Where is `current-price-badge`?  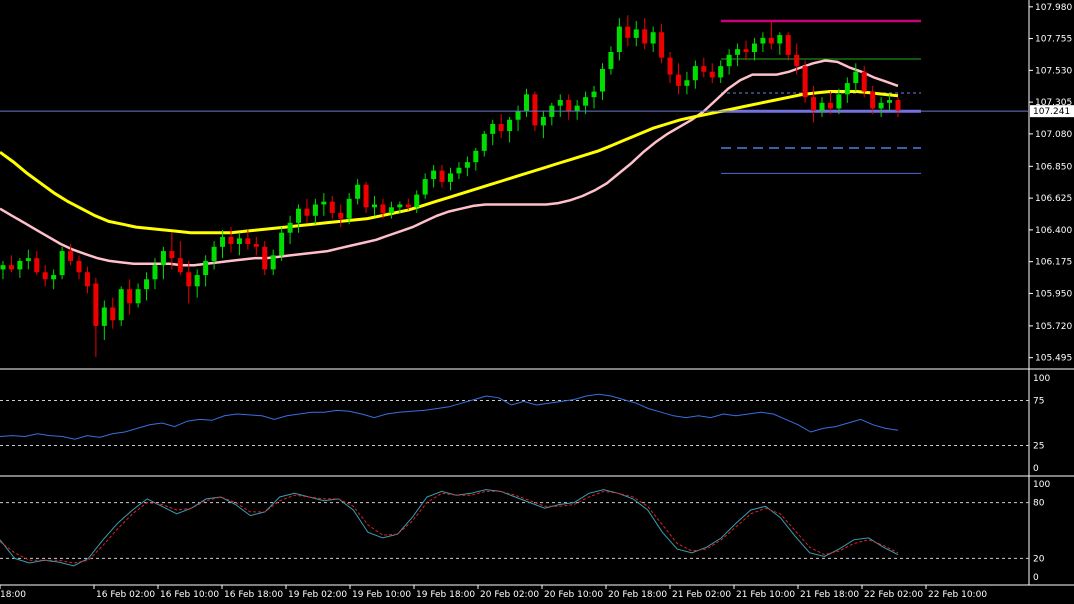 current-price-badge is located at coordinates (1052, 111).